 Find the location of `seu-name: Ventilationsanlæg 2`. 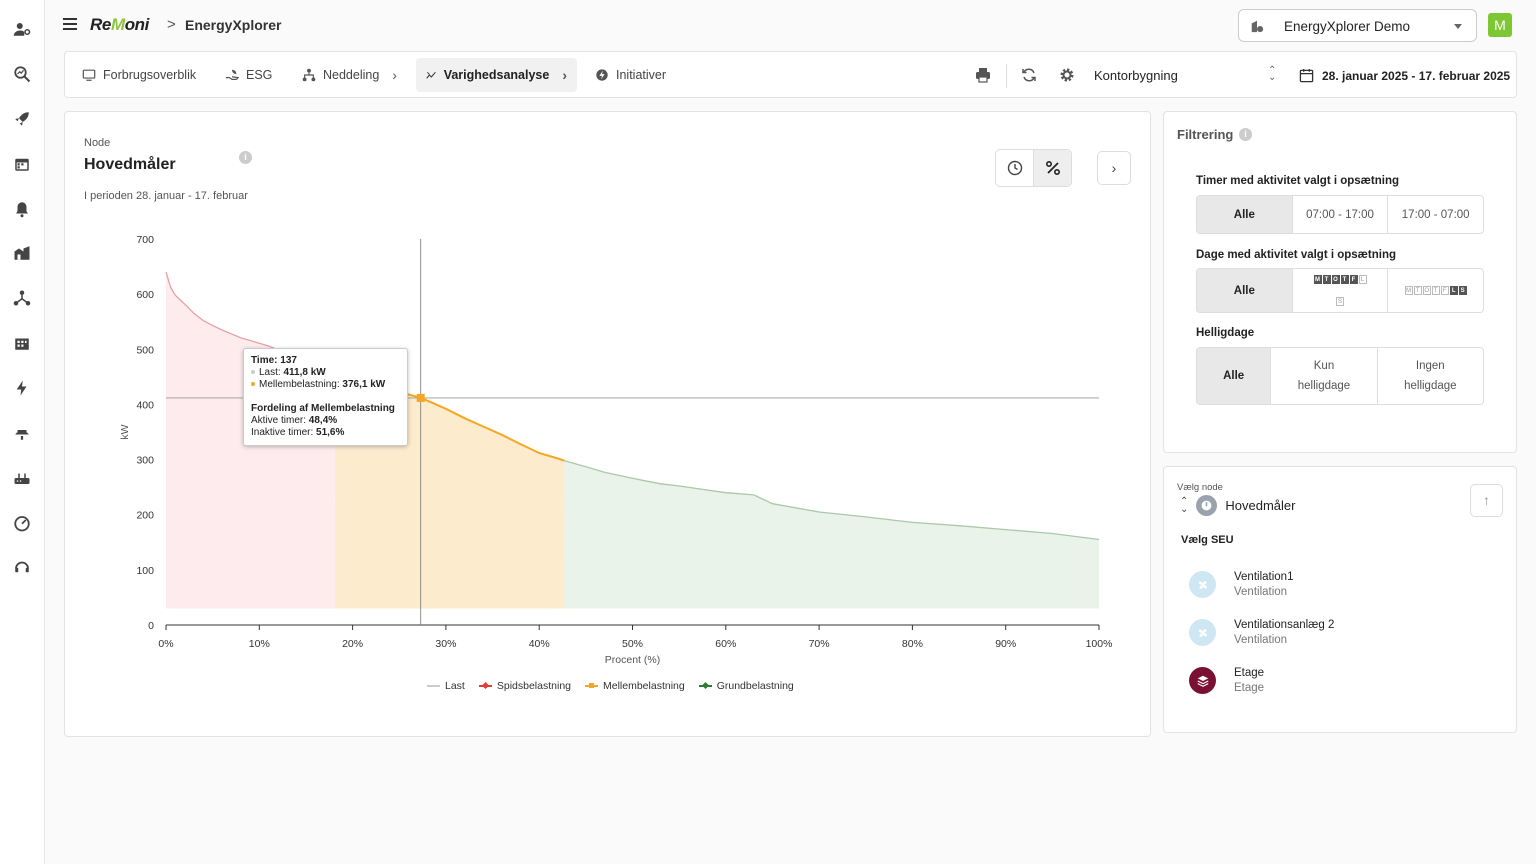

seu-name: Ventilationsanlæg 2 is located at coordinates (1284, 625).